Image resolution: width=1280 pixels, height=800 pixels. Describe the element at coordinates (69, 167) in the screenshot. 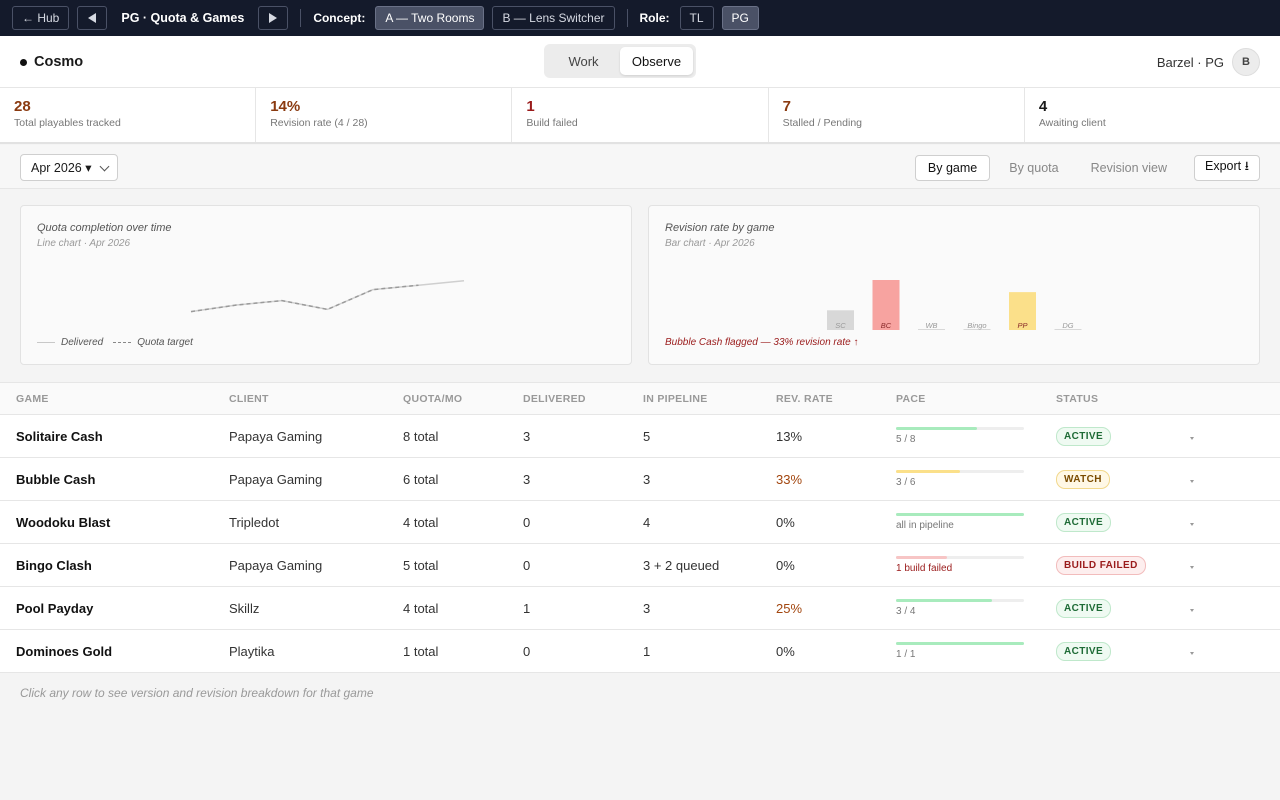

I see `month-select: Apr 2026 ▾` at that location.